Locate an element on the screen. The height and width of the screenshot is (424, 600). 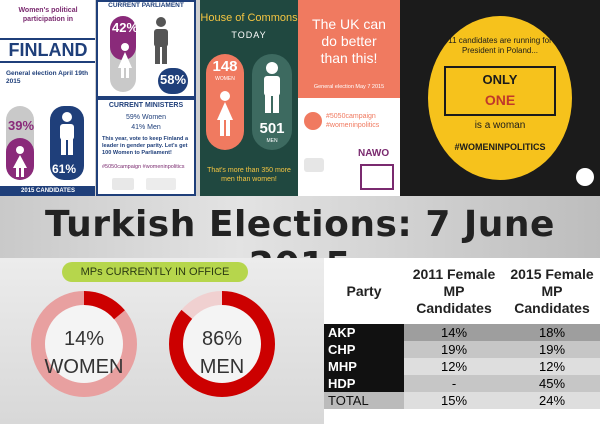
uk-hashtags: #5050campaign #womeninpolitics is located at coordinates (353, 121).